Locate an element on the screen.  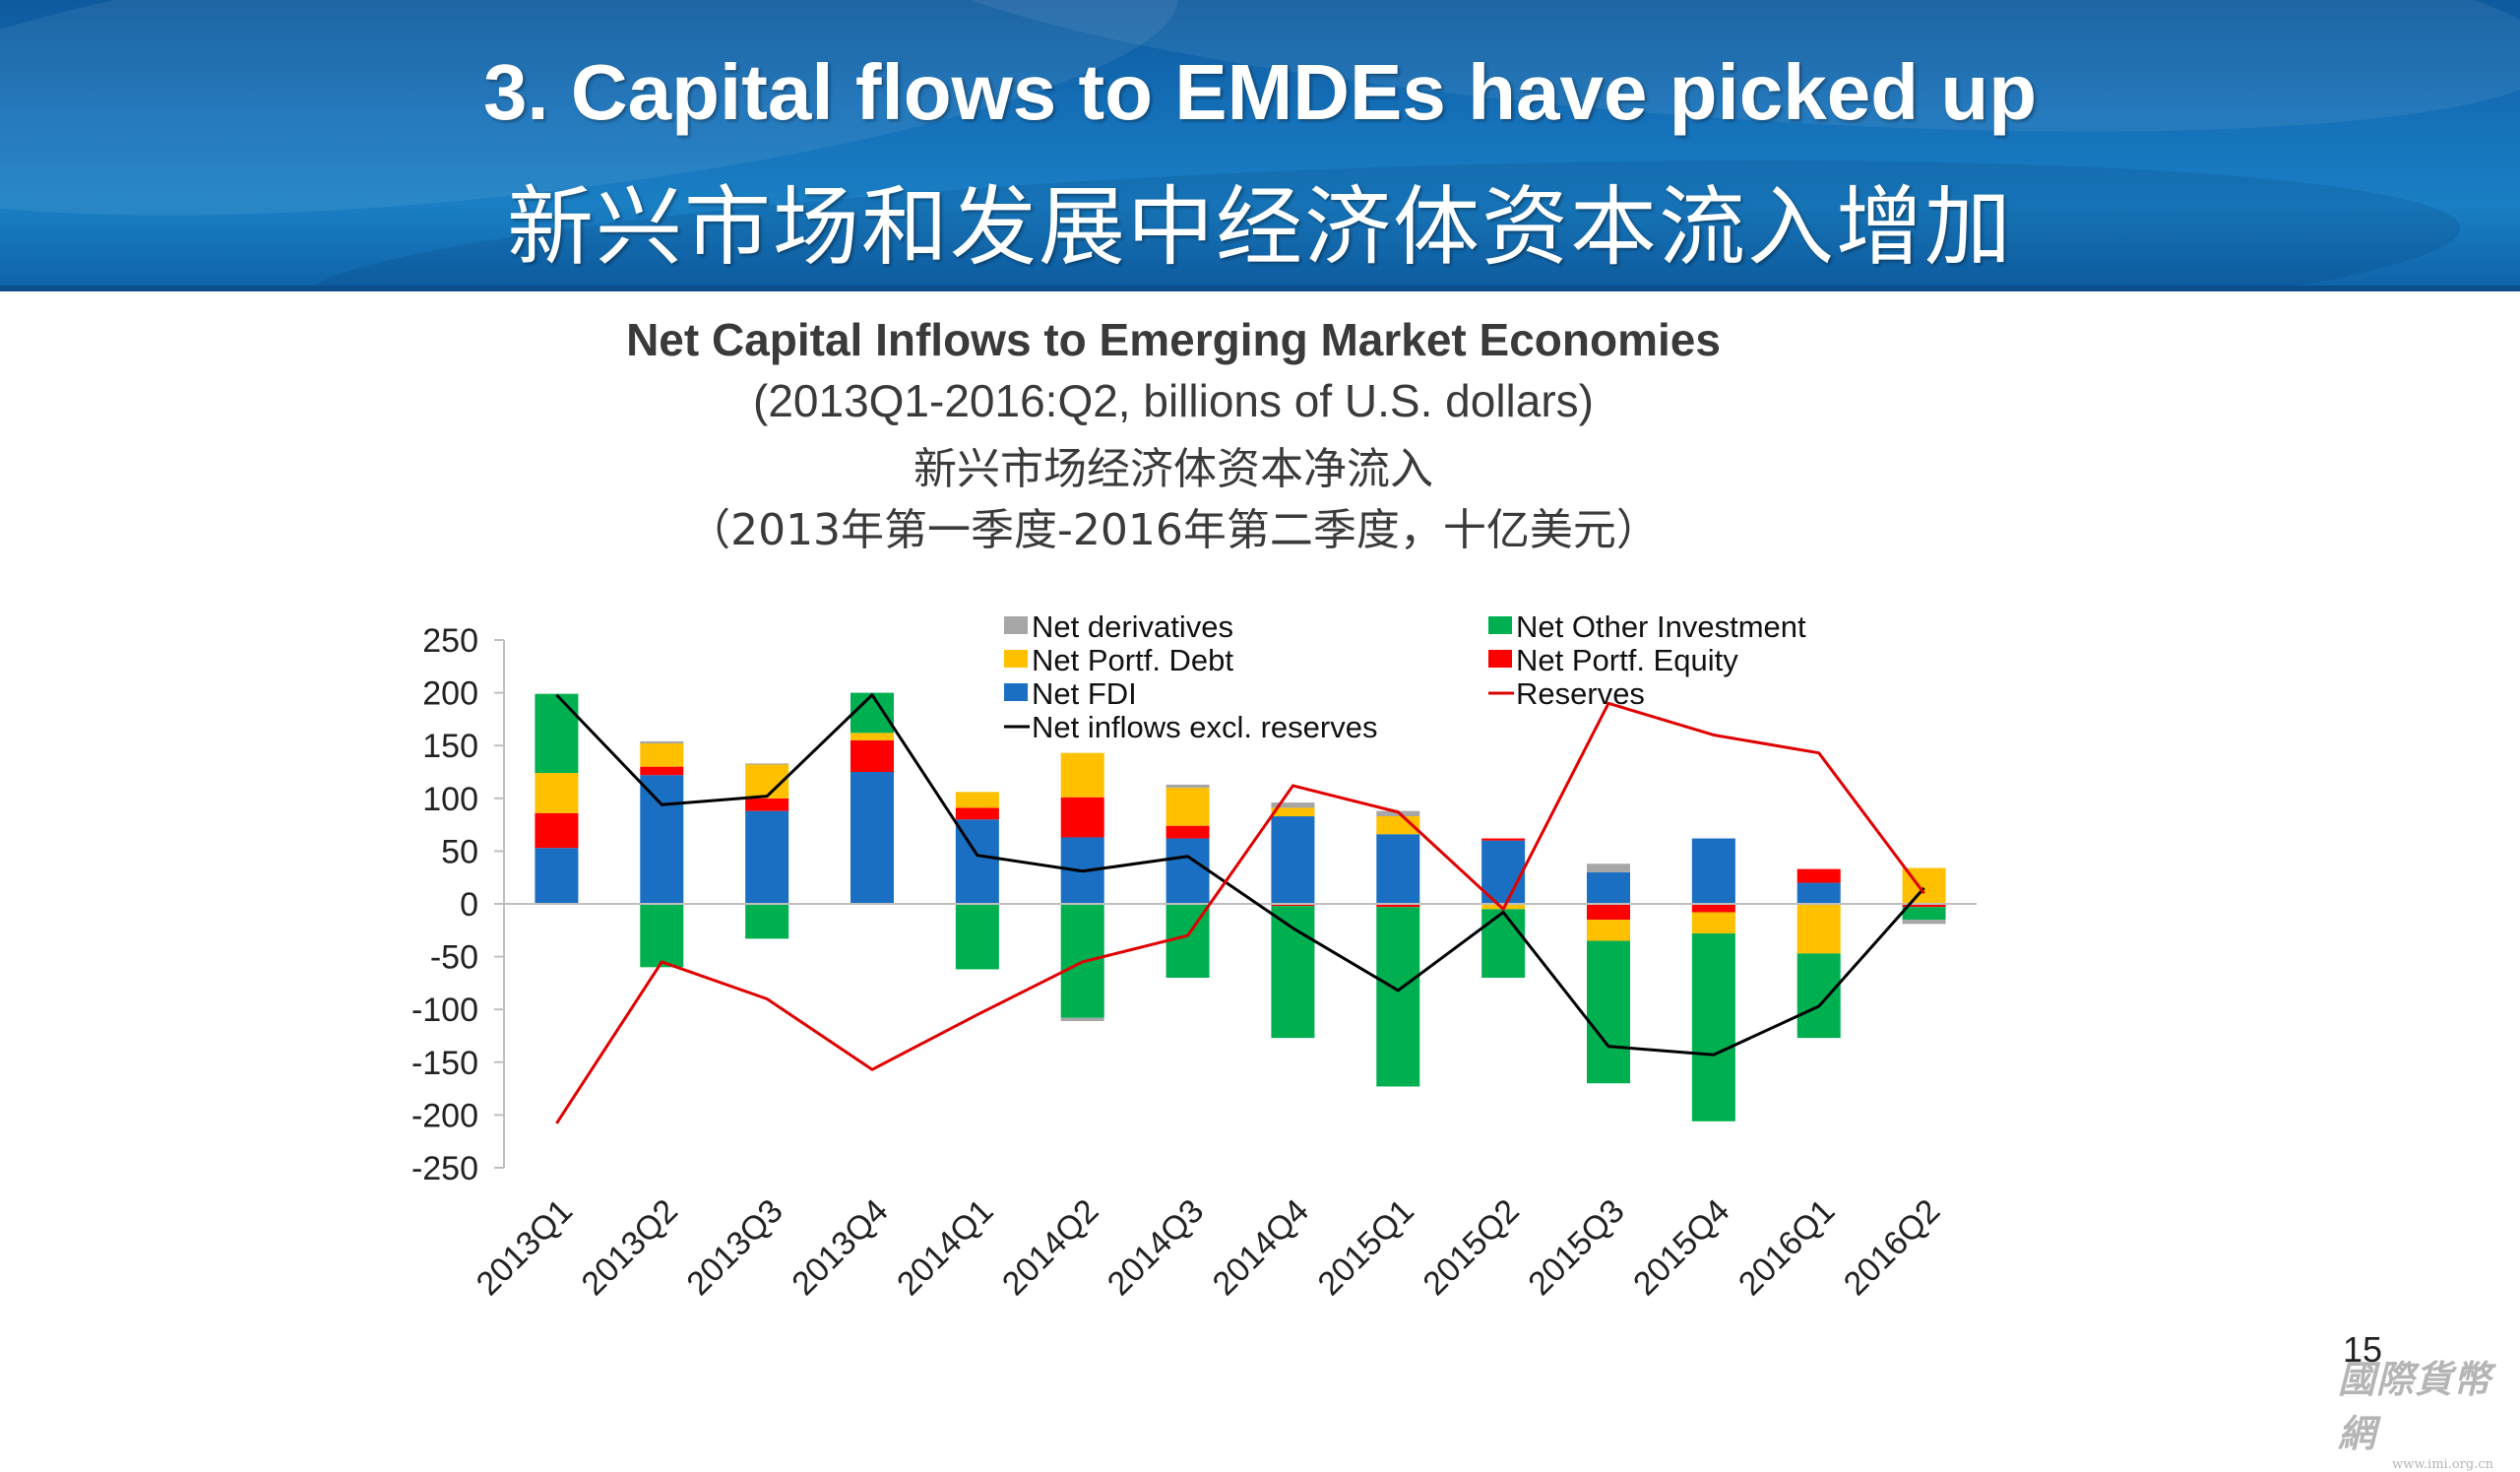
legend-label: Net Portf. Debt is located at coordinates (1132, 660).